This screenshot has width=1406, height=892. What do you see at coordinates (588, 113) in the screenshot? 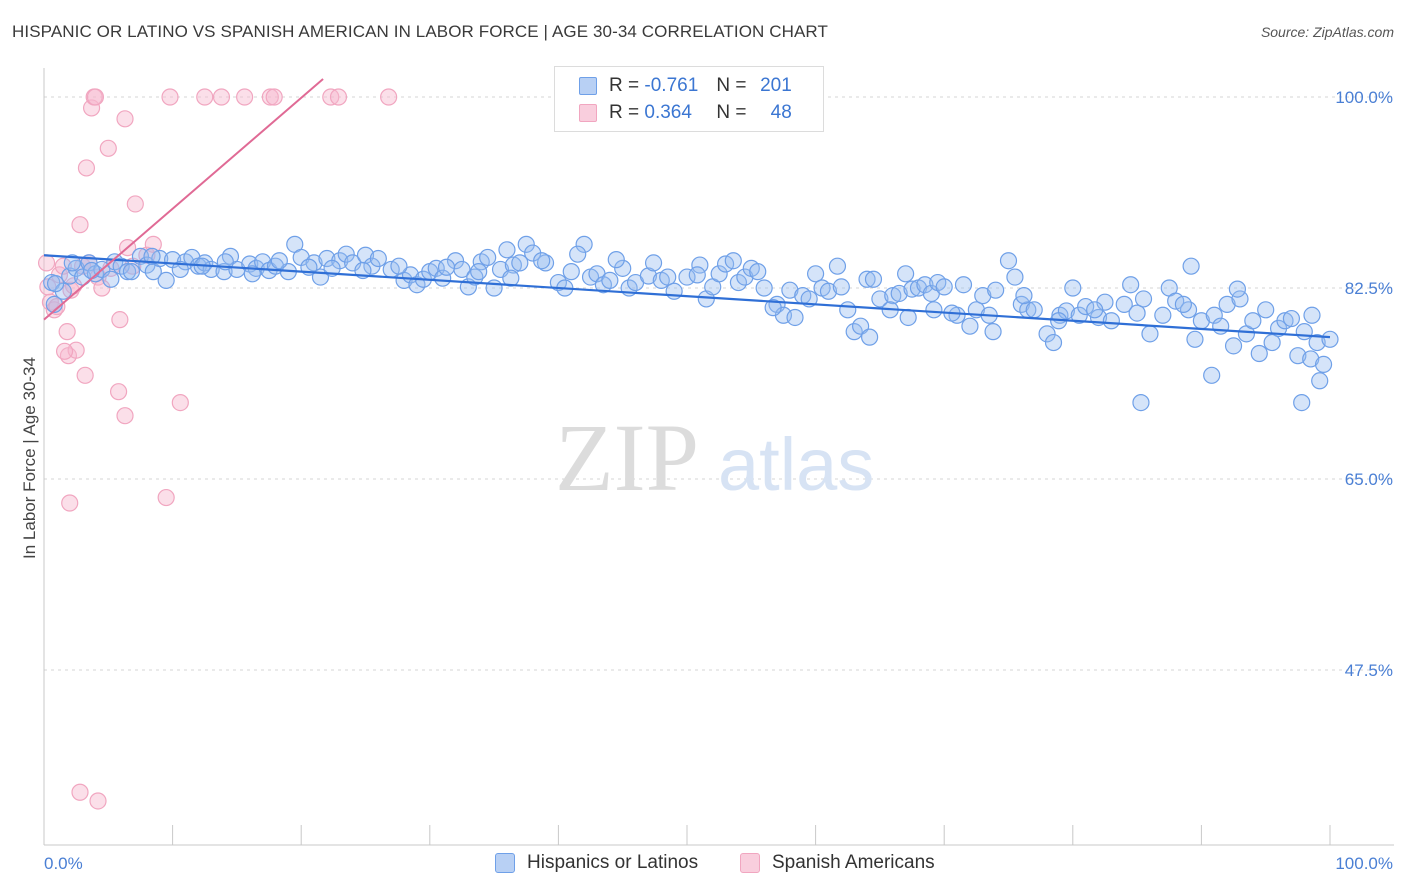
I see `pink-swatch-icon` at bounding box center [588, 113].